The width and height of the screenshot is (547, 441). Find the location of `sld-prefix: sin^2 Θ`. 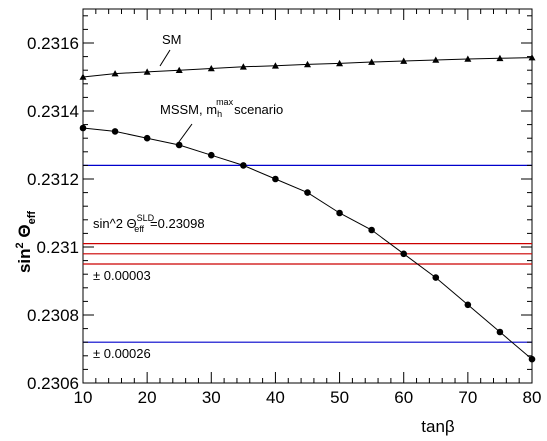

sld-prefix: sin^2 Θ is located at coordinates (115, 223).